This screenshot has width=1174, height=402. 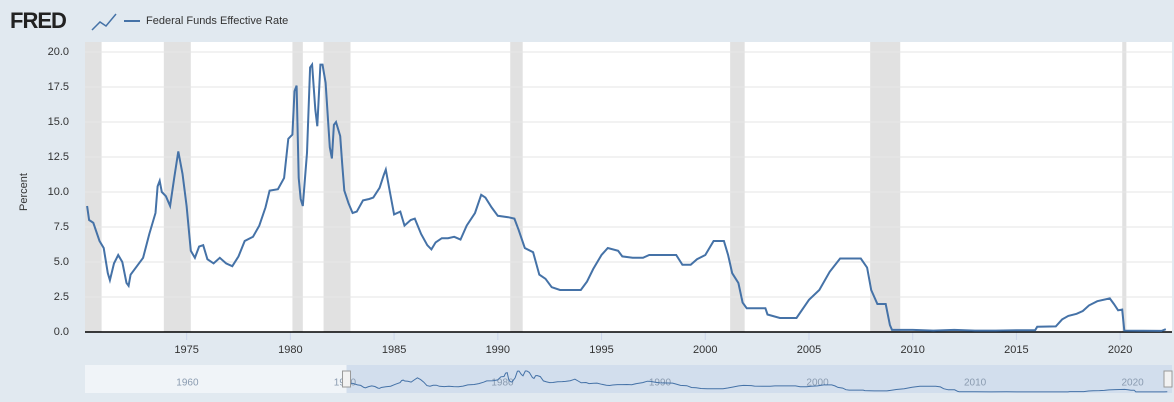 What do you see at coordinates (187, 383) in the screenshot?
I see `navigator-label: 1960` at bounding box center [187, 383].